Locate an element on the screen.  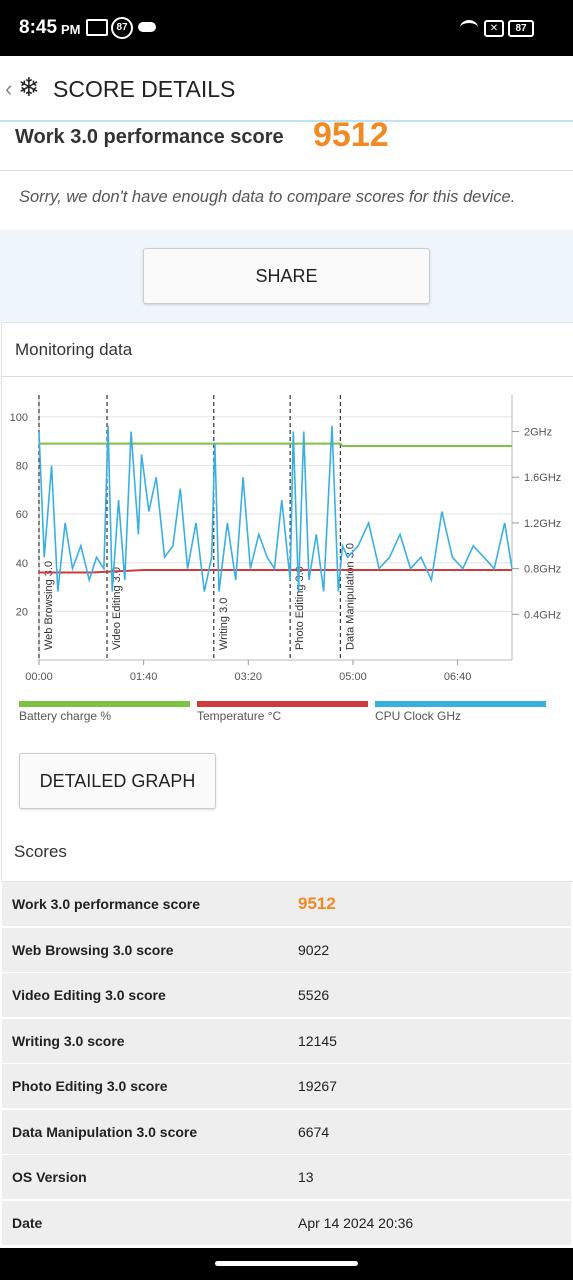
share-area: SHARE is located at coordinates (286, 276).